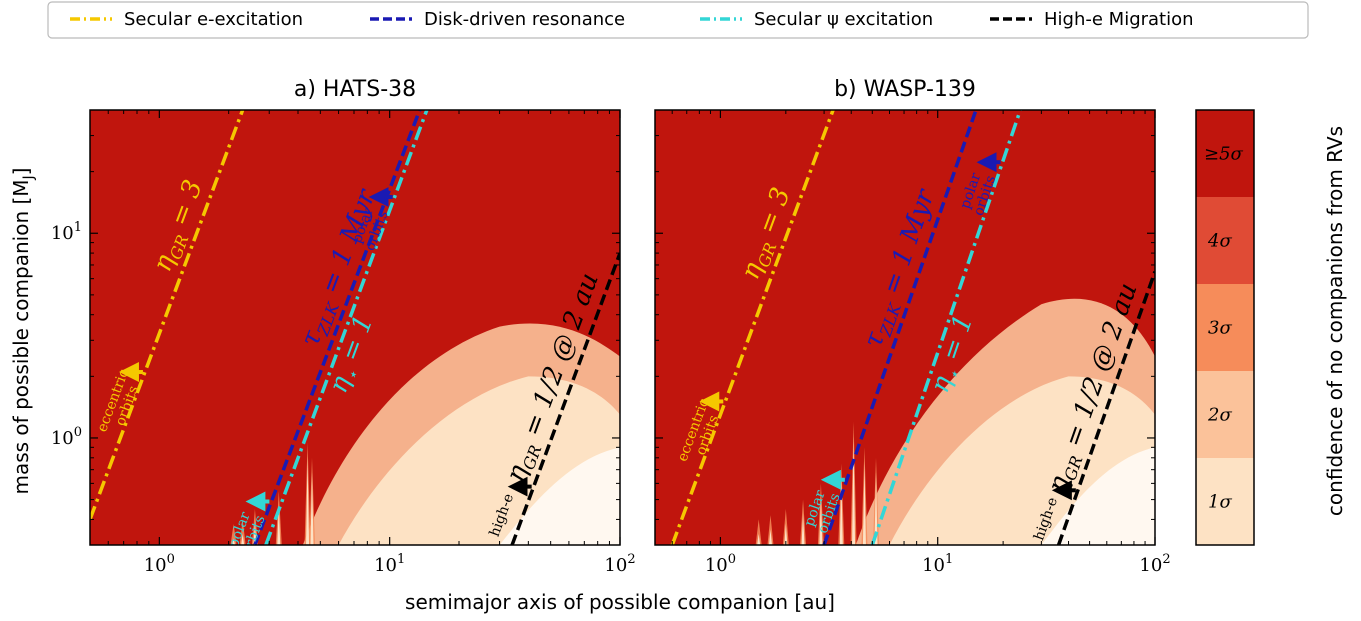  Describe the element at coordinates (1119, 19) in the screenshot. I see `legend-label-high-e-migration: High-e Migration` at that location.